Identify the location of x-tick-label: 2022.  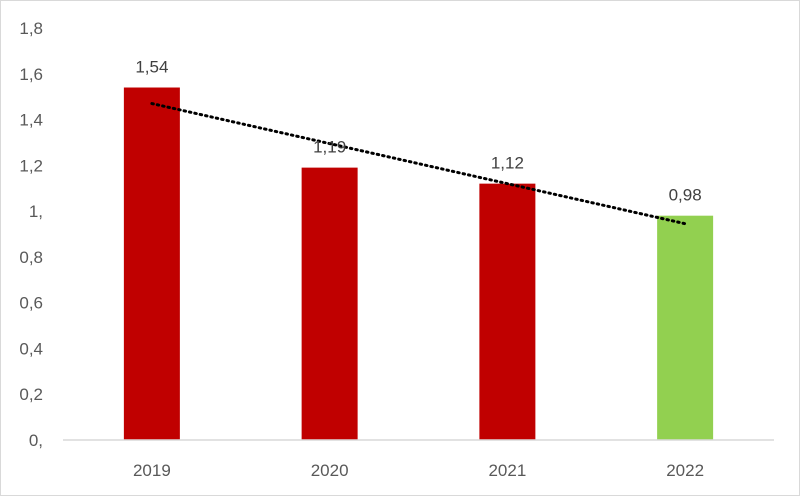
(685, 470).